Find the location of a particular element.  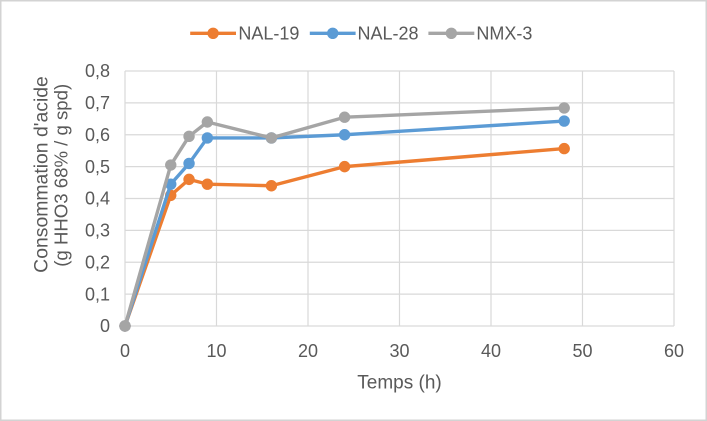

svg-text: 30 is located at coordinates (399, 351).